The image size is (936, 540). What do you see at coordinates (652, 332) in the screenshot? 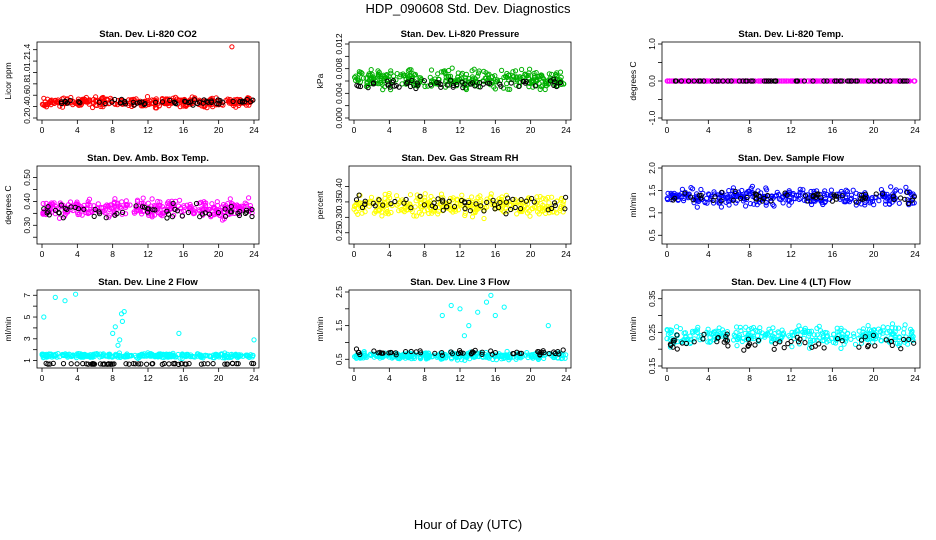
I see `y-tick-label: 0.25` at bounding box center [652, 332].